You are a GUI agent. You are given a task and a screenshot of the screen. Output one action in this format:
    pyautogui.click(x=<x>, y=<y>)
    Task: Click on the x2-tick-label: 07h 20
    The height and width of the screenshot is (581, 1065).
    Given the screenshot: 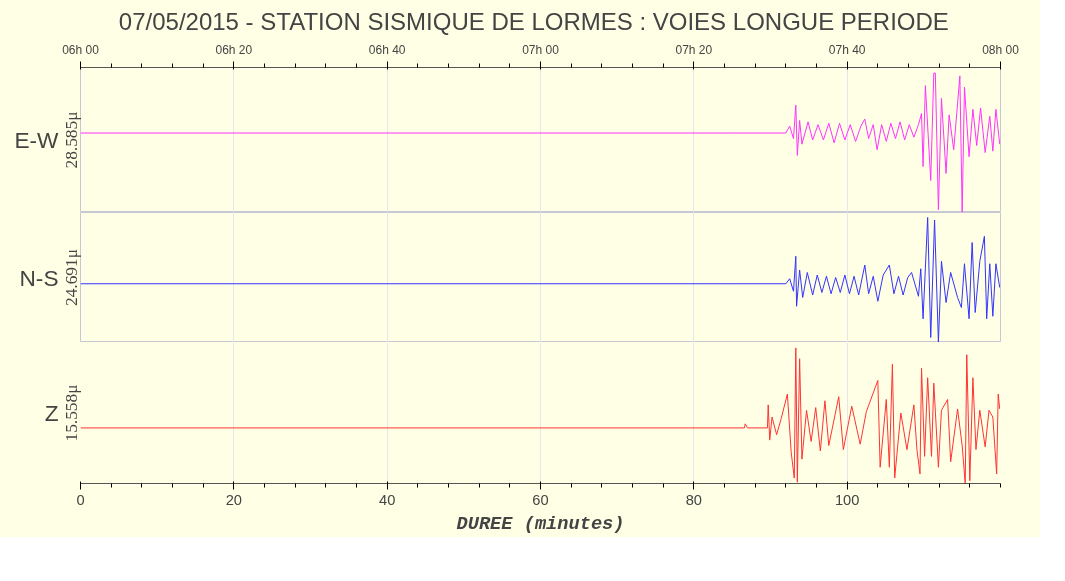 What is the action you would take?
    pyautogui.click(x=694, y=49)
    